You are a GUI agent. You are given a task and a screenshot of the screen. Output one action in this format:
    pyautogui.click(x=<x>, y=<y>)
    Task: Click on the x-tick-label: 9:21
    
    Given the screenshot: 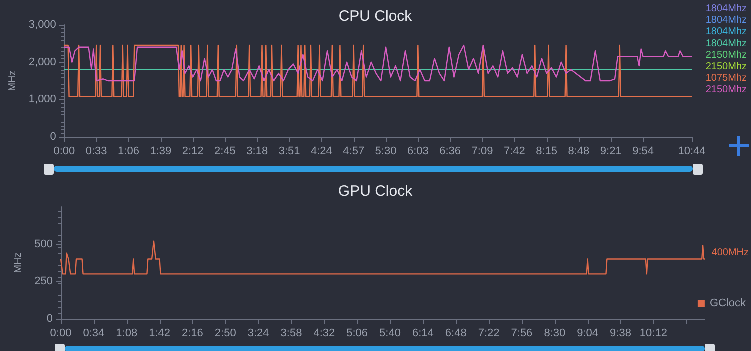 What is the action you would take?
    pyautogui.click(x=611, y=152)
    